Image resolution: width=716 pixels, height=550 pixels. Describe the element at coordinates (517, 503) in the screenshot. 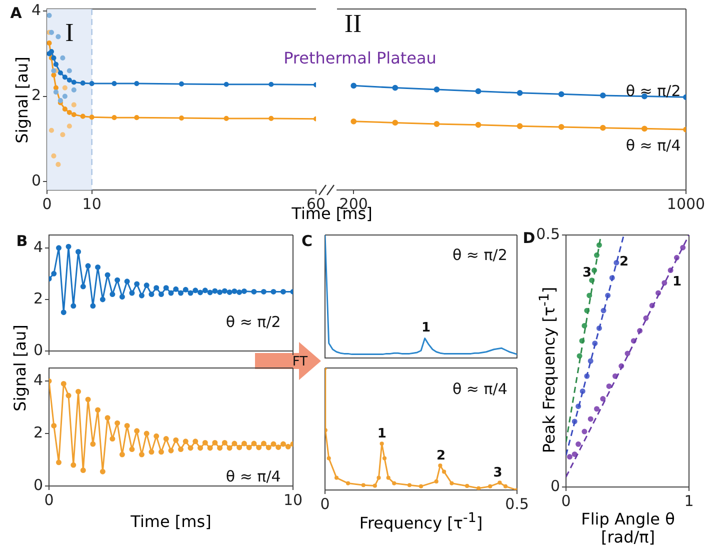

I see `x-tick-label: 0.5` at that location.